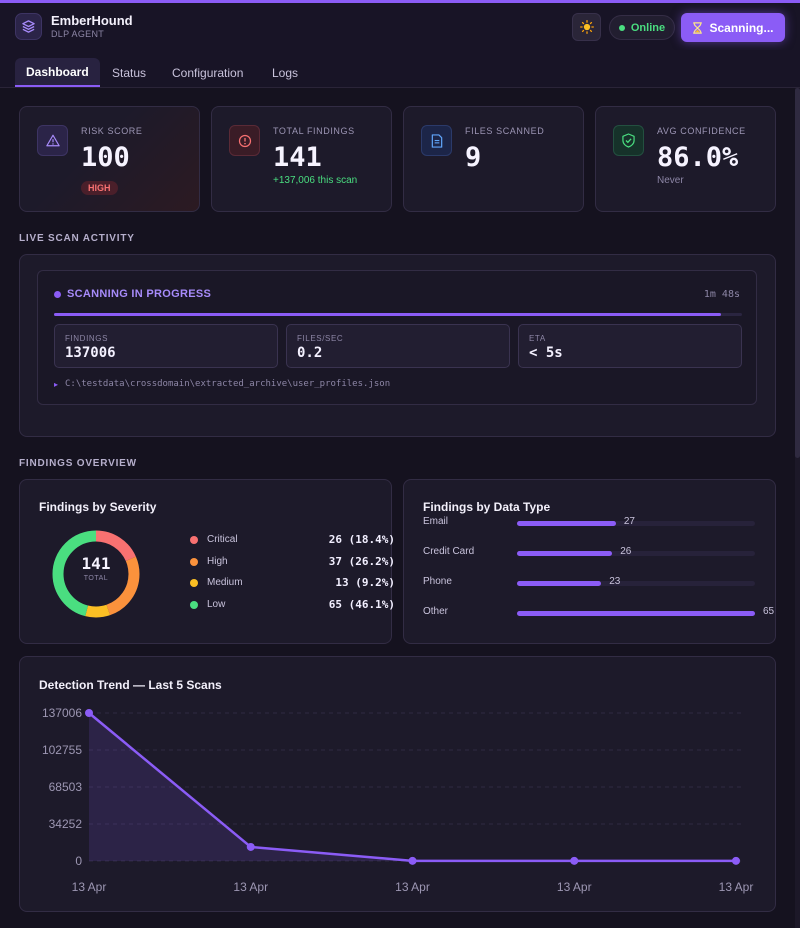 The height and width of the screenshot is (928, 800). Describe the element at coordinates (96, 563) in the screenshot. I see `donut-total-value: 141` at that location.